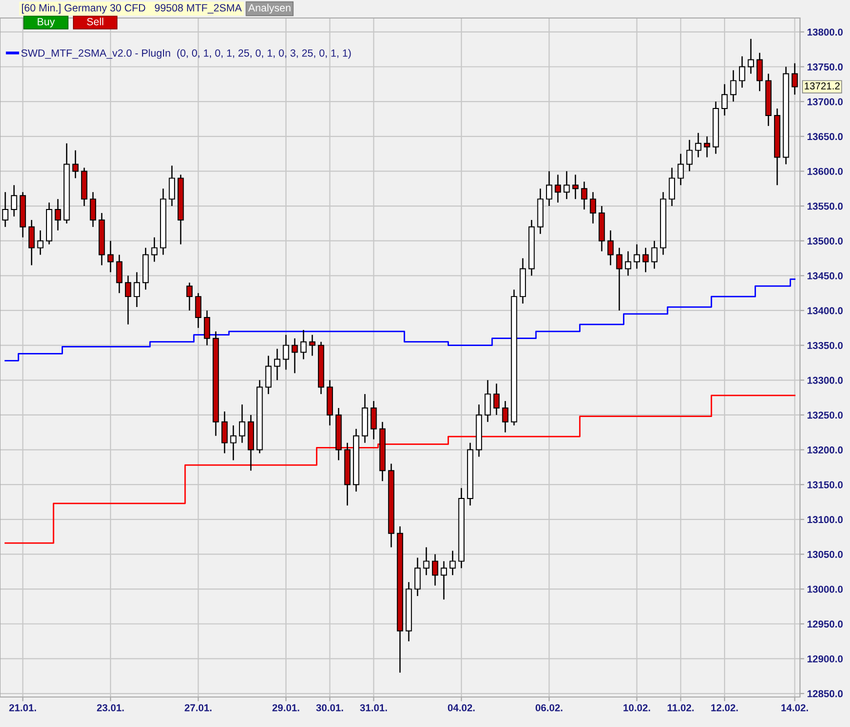  I want to click on x-tick-label: 30.01., so click(330, 708).